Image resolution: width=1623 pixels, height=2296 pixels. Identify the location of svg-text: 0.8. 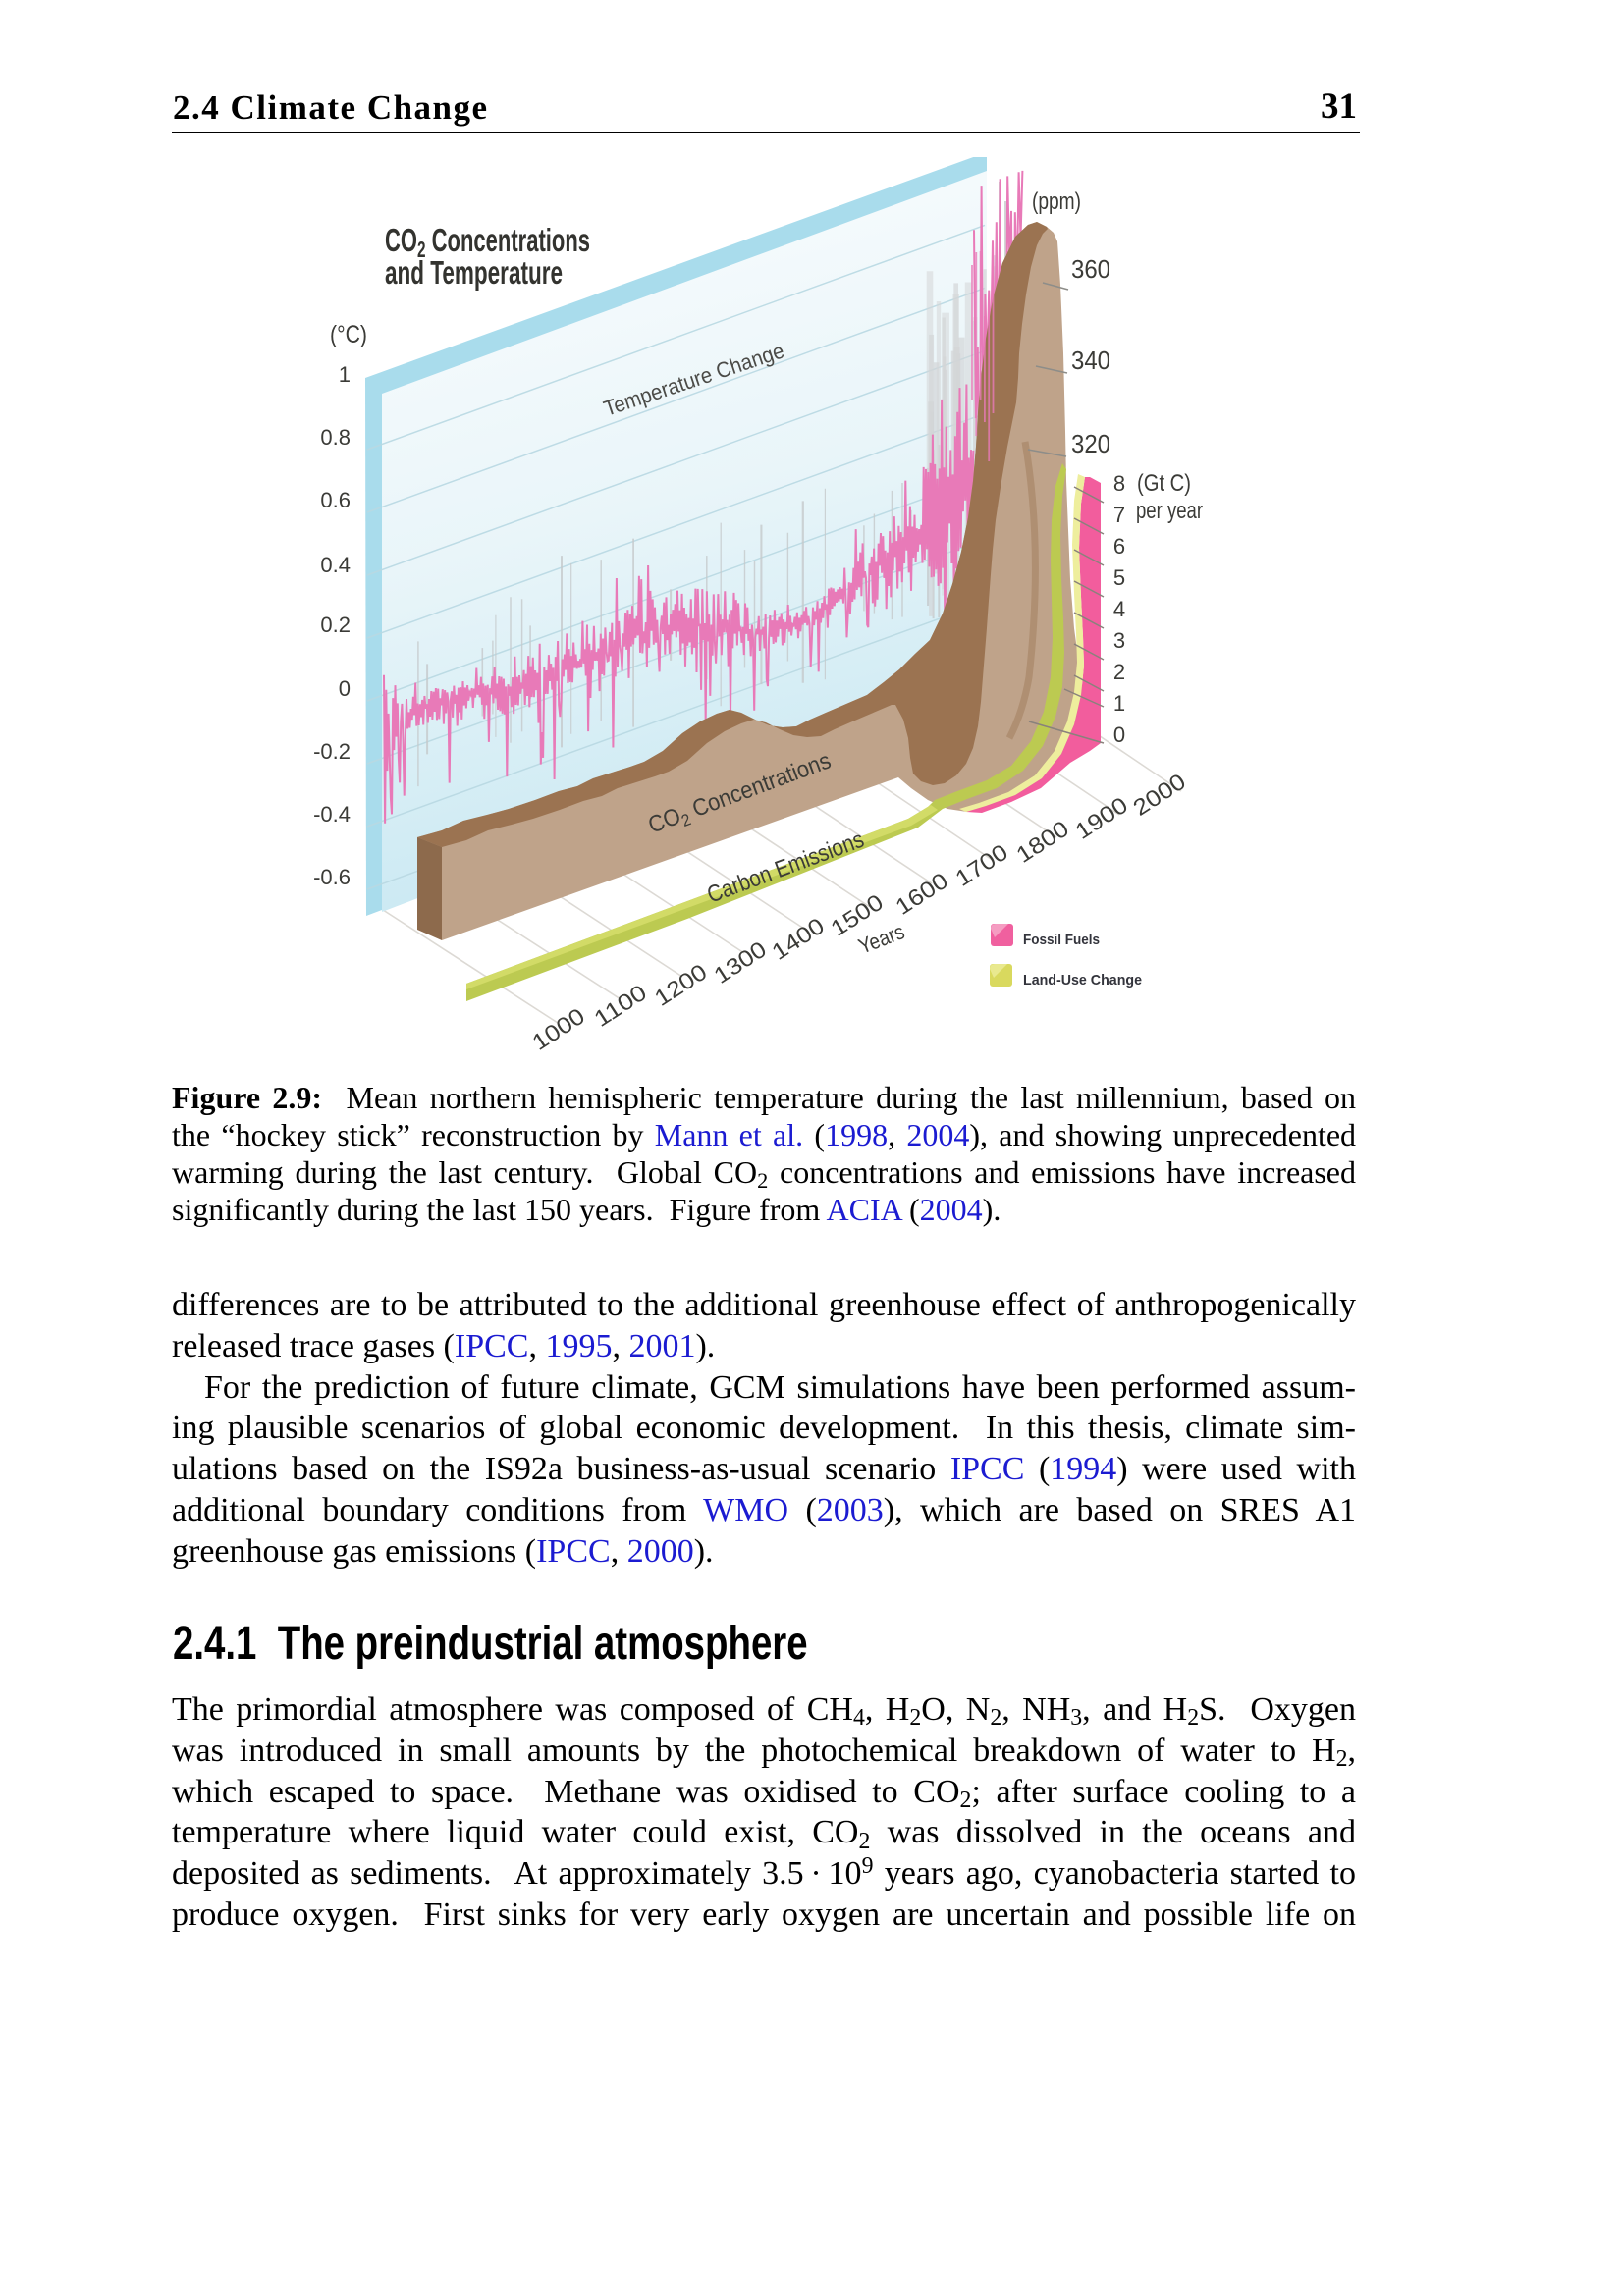
(335, 437).